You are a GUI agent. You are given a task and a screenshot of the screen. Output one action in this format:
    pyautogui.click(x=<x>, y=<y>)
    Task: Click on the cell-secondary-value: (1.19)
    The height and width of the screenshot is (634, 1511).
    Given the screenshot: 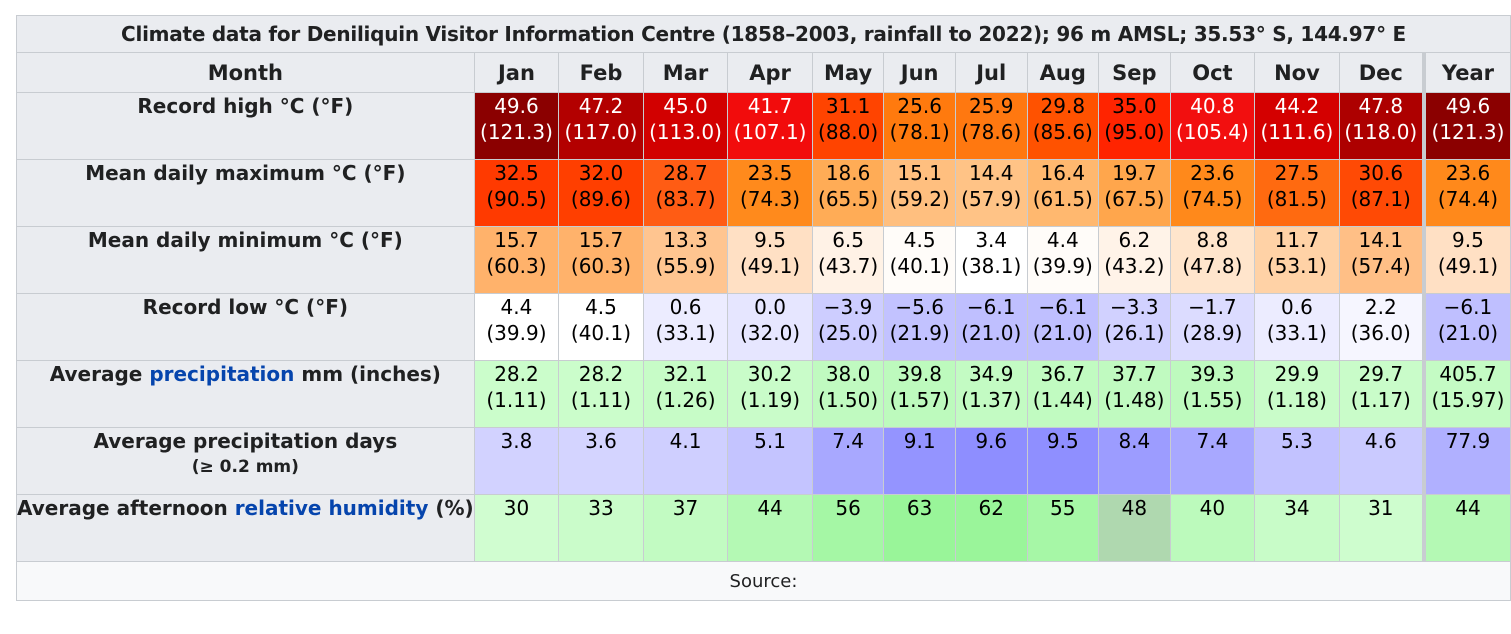 What is the action you would take?
    pyautogui.click(x=770, y=400)
    